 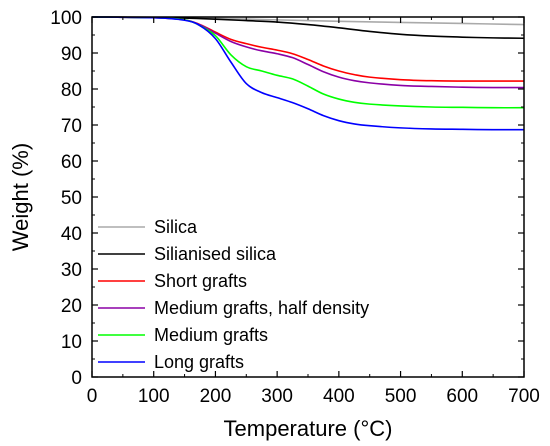 What do you see at coordinates (71, 162) in the screenshot?
I see `y-tick-label: 60` at bounding box center [71, 162].